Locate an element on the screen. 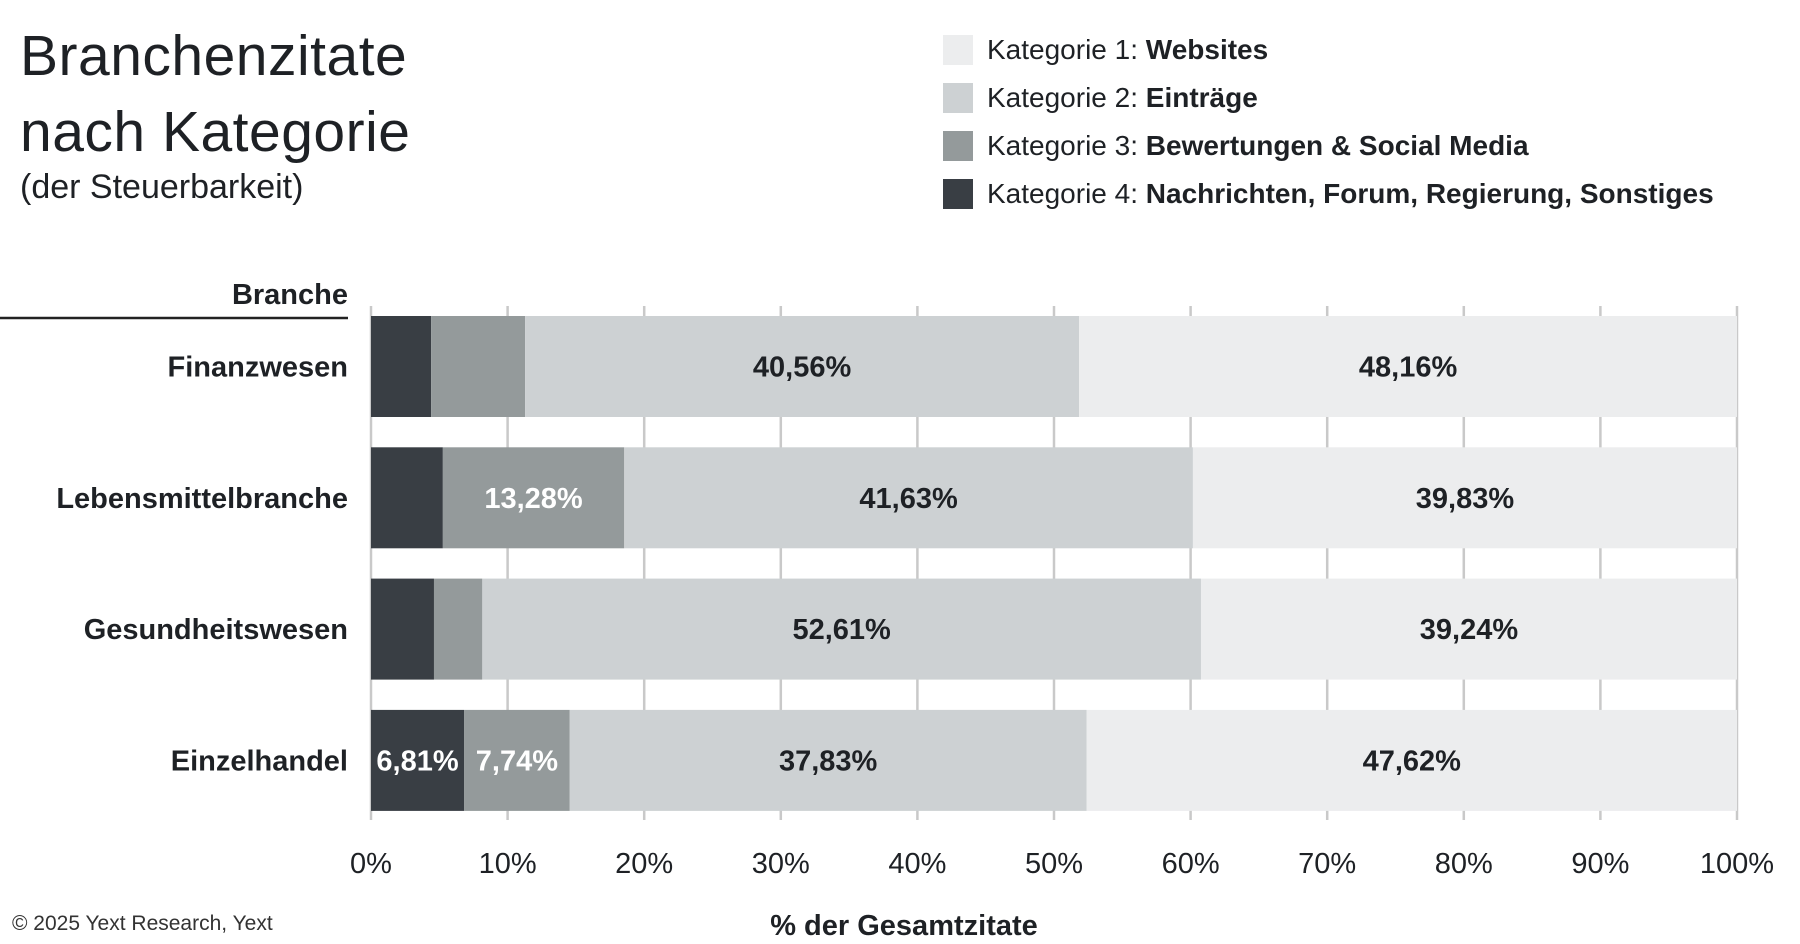 The image size is (1800, 944). category-label: Finanzwesen is located at coordinates (258, 368).